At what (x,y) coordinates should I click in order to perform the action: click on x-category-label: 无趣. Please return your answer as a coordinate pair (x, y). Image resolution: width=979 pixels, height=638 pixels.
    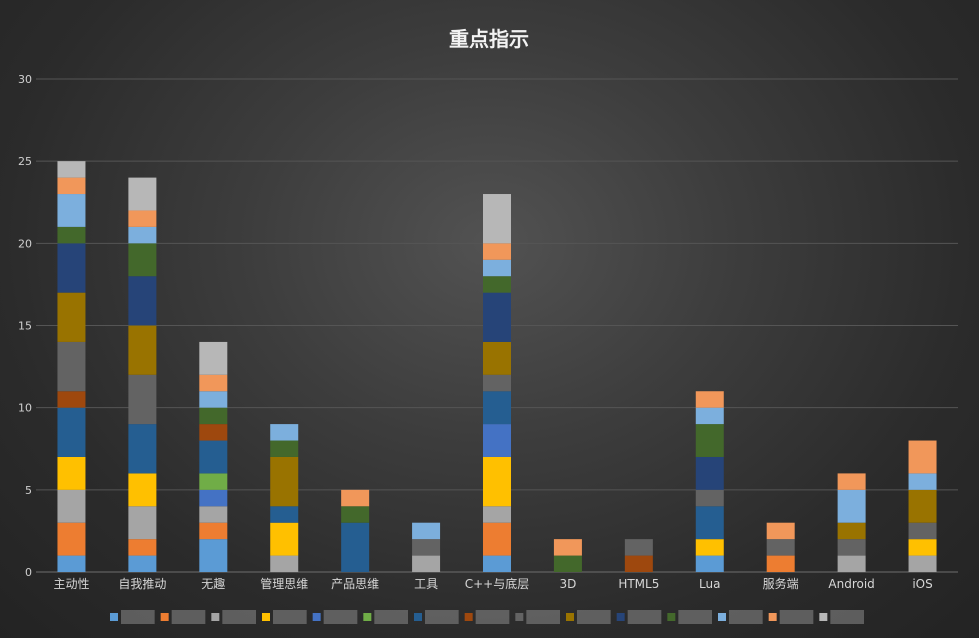
    Looking at the image, I should click on (213, 583).